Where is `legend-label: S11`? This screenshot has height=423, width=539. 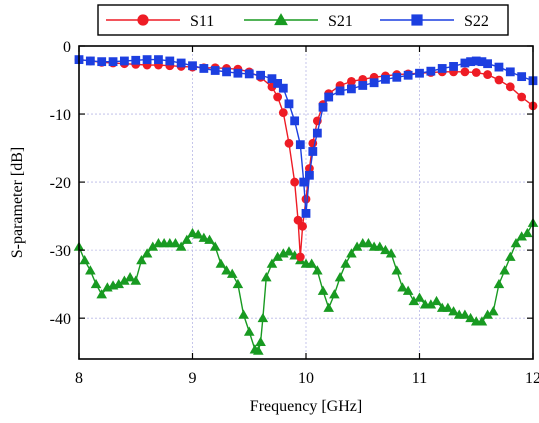 legend-label: S11 is located at coordinates (202, 21).